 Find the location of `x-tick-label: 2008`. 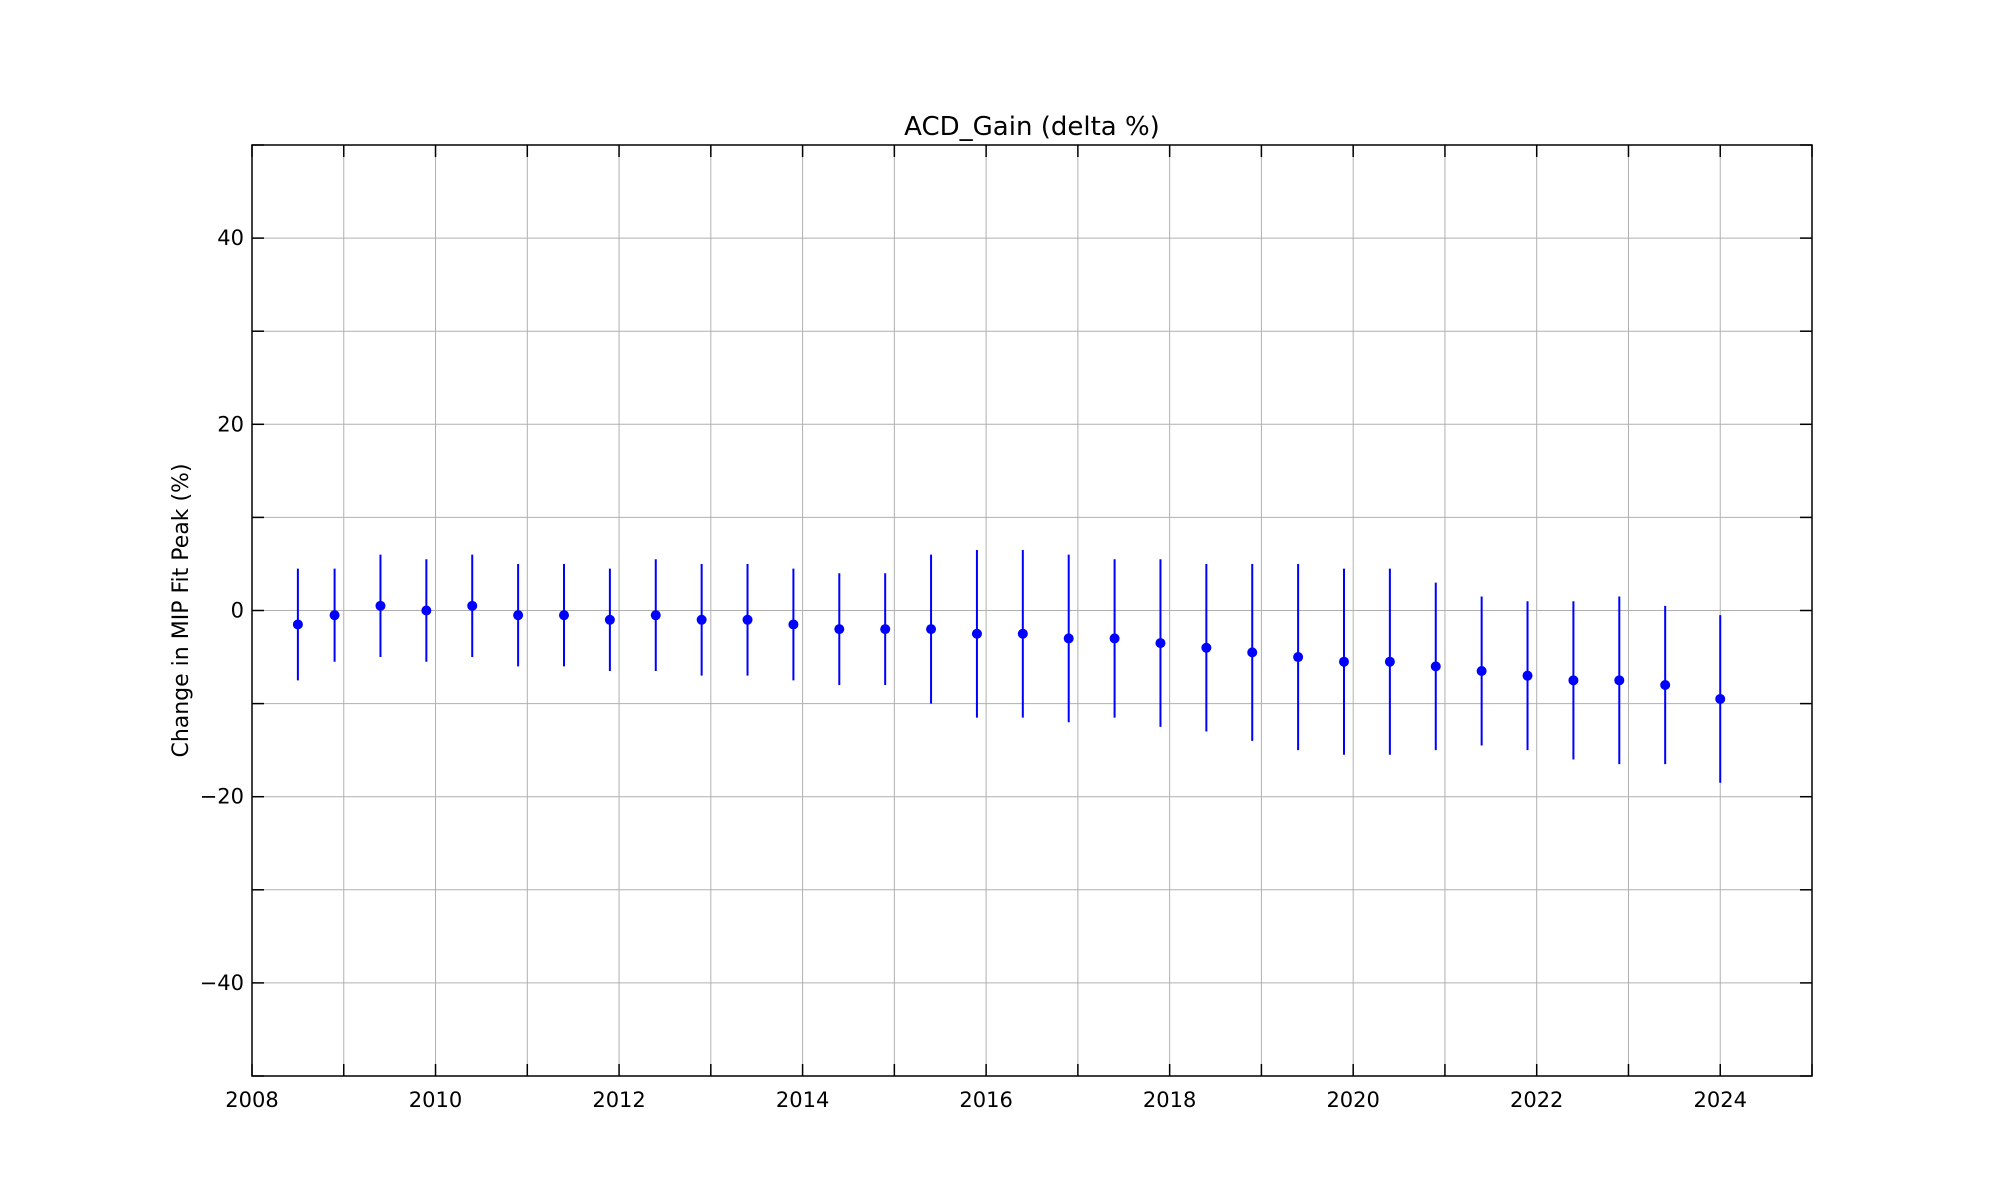

x-tick-label: 2008 is located at coordinates (251, 1100).